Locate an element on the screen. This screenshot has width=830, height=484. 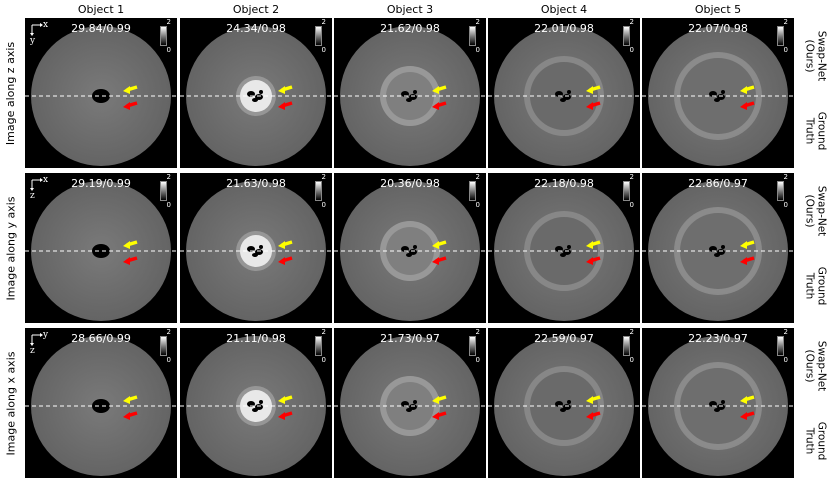
row-label-text: Image along z axis is located at coordinates (11, 93).